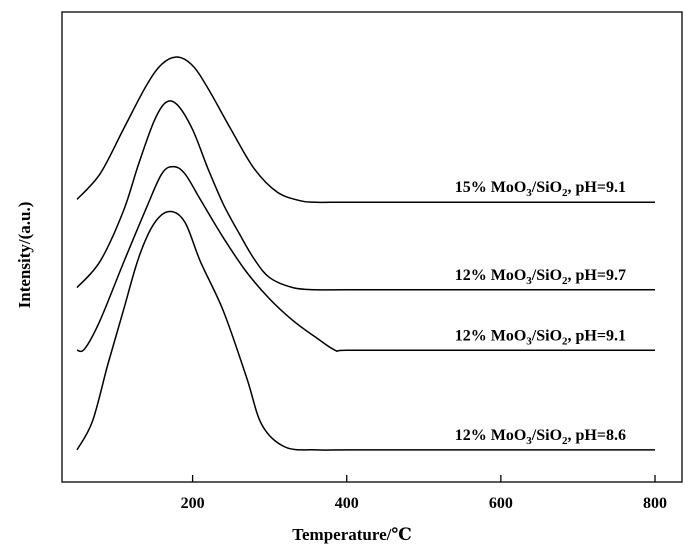  What do you see at coordinates (424, 493) in the screenshot?
I see `x-ticks: 200 400 600 800` at bounding box center [424, 493].